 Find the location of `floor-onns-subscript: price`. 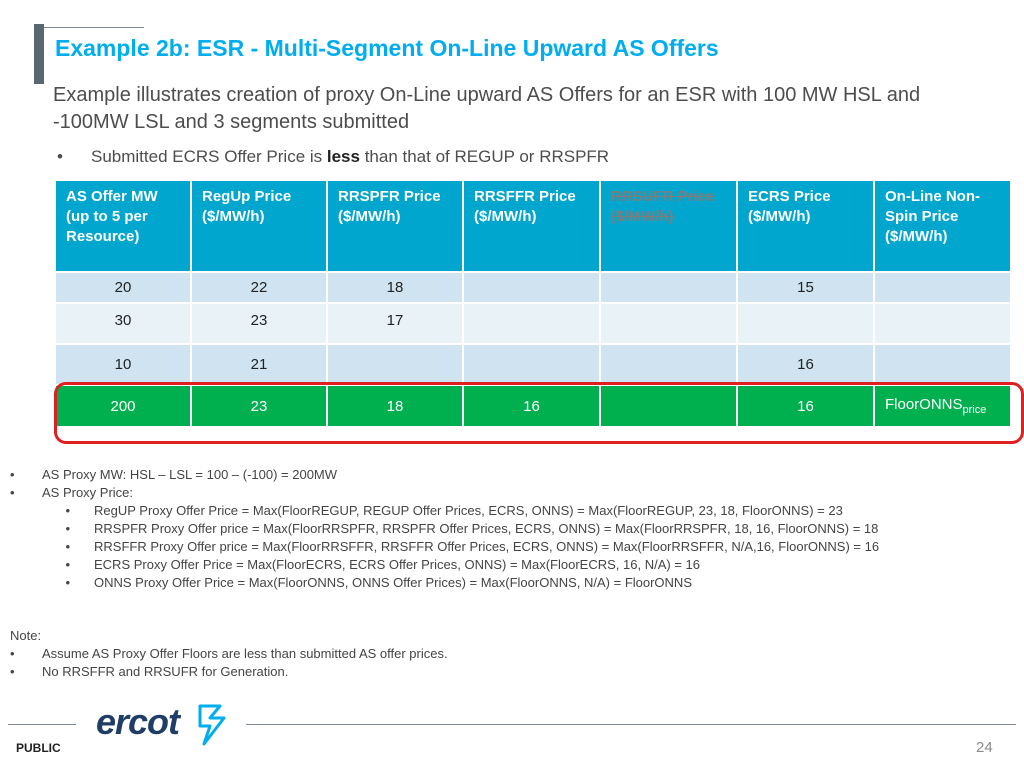

floor-onns-subscript: price is located at coordinates (974, 410).